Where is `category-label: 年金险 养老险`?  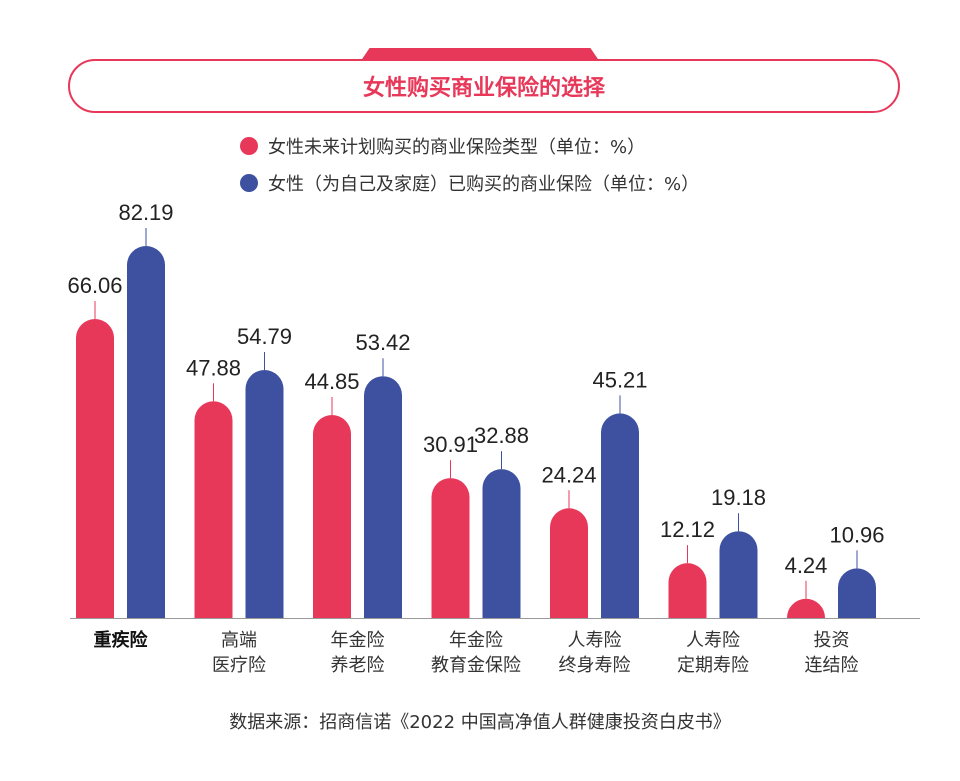 category-label: 年金险 养老险 is located at coordinates (357, 653).